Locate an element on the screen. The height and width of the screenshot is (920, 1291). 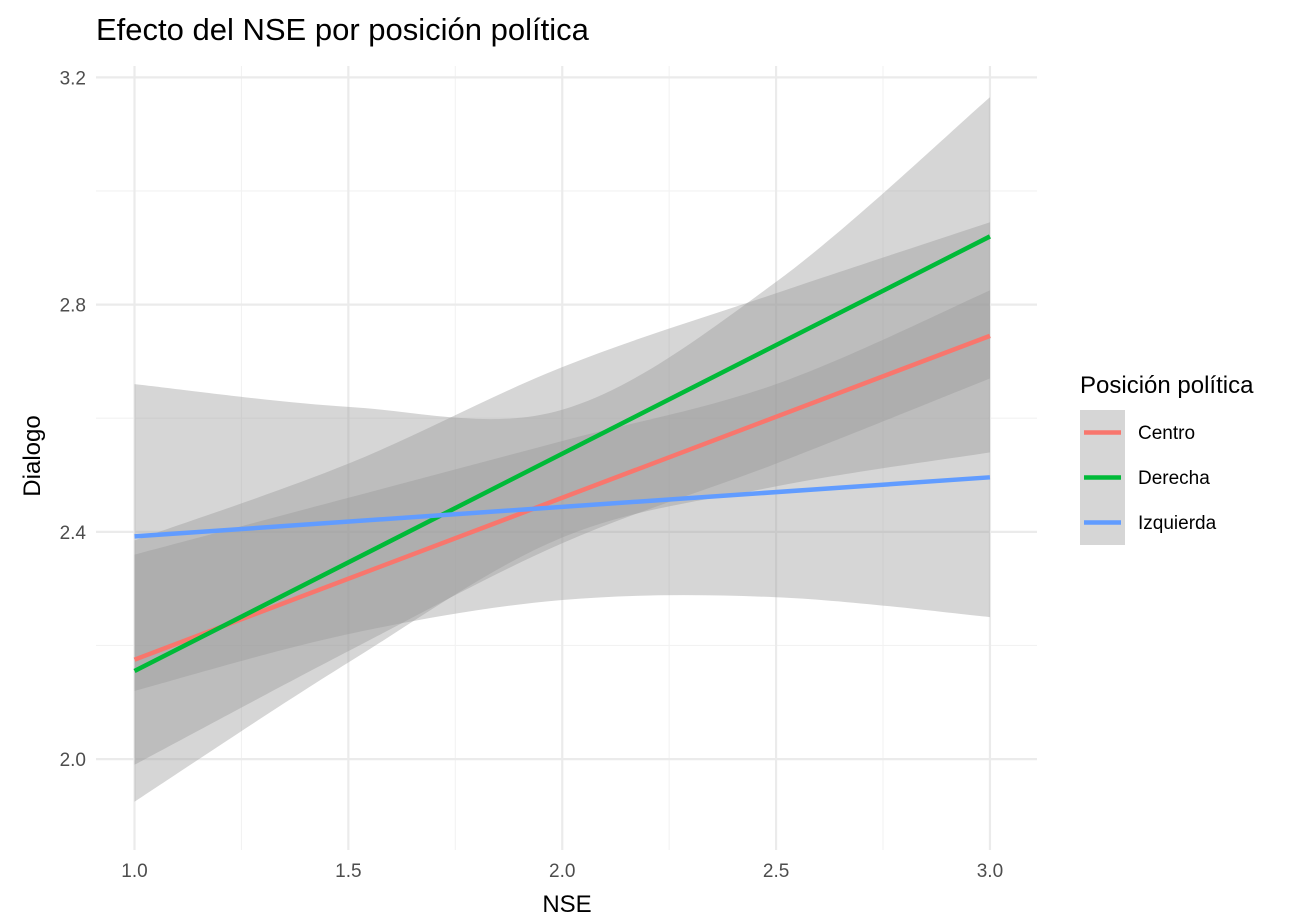
y-tick-label: 2.4 is located at coordinates (73, 533).